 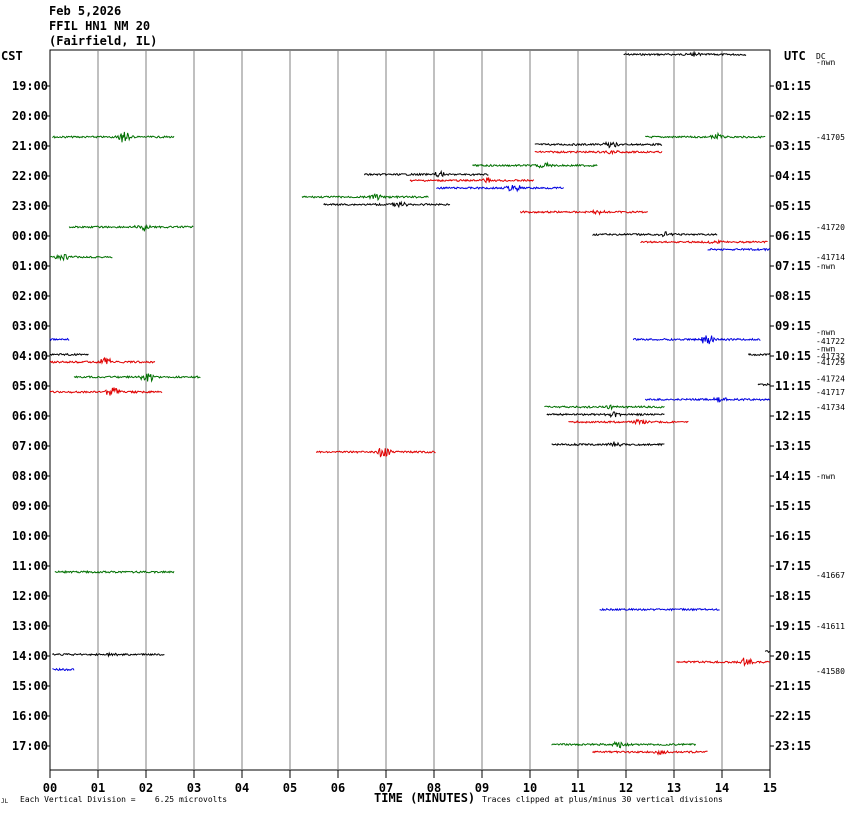 What do you see at coordinates (30, 686) in the screenshot?
I see `cst-hour-label: 15:00` at bounding box center [30, 686].